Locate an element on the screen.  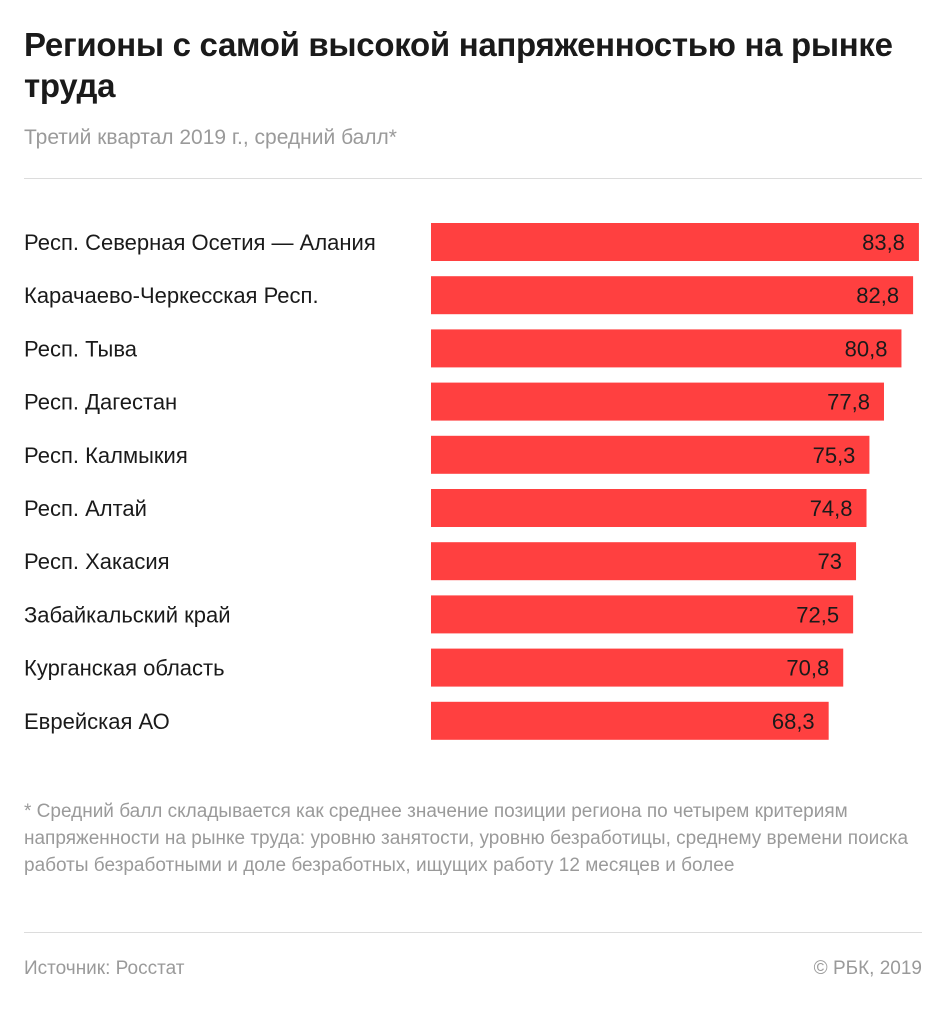
value-label: 72,5 is located at coordinates (817, 614).